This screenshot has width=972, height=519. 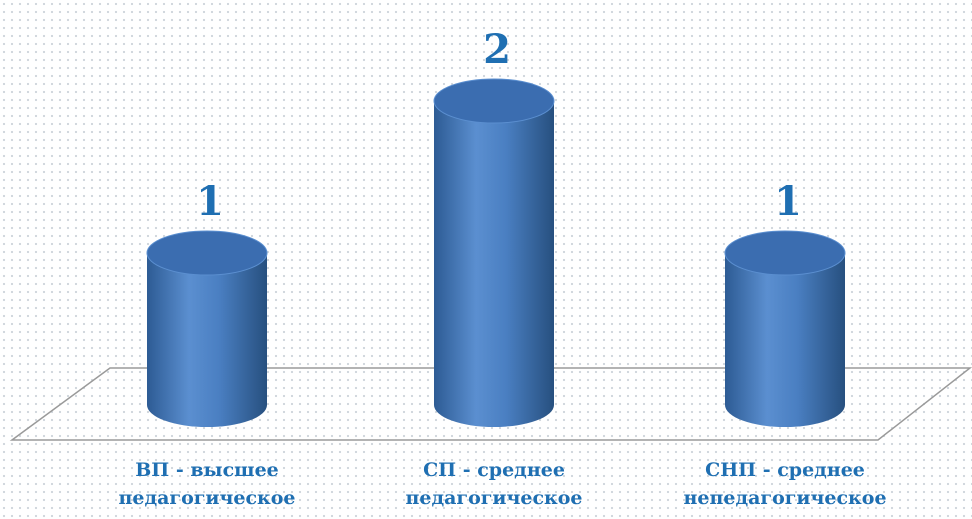 I want to click on chart-floor, so click(x=490, y=404).